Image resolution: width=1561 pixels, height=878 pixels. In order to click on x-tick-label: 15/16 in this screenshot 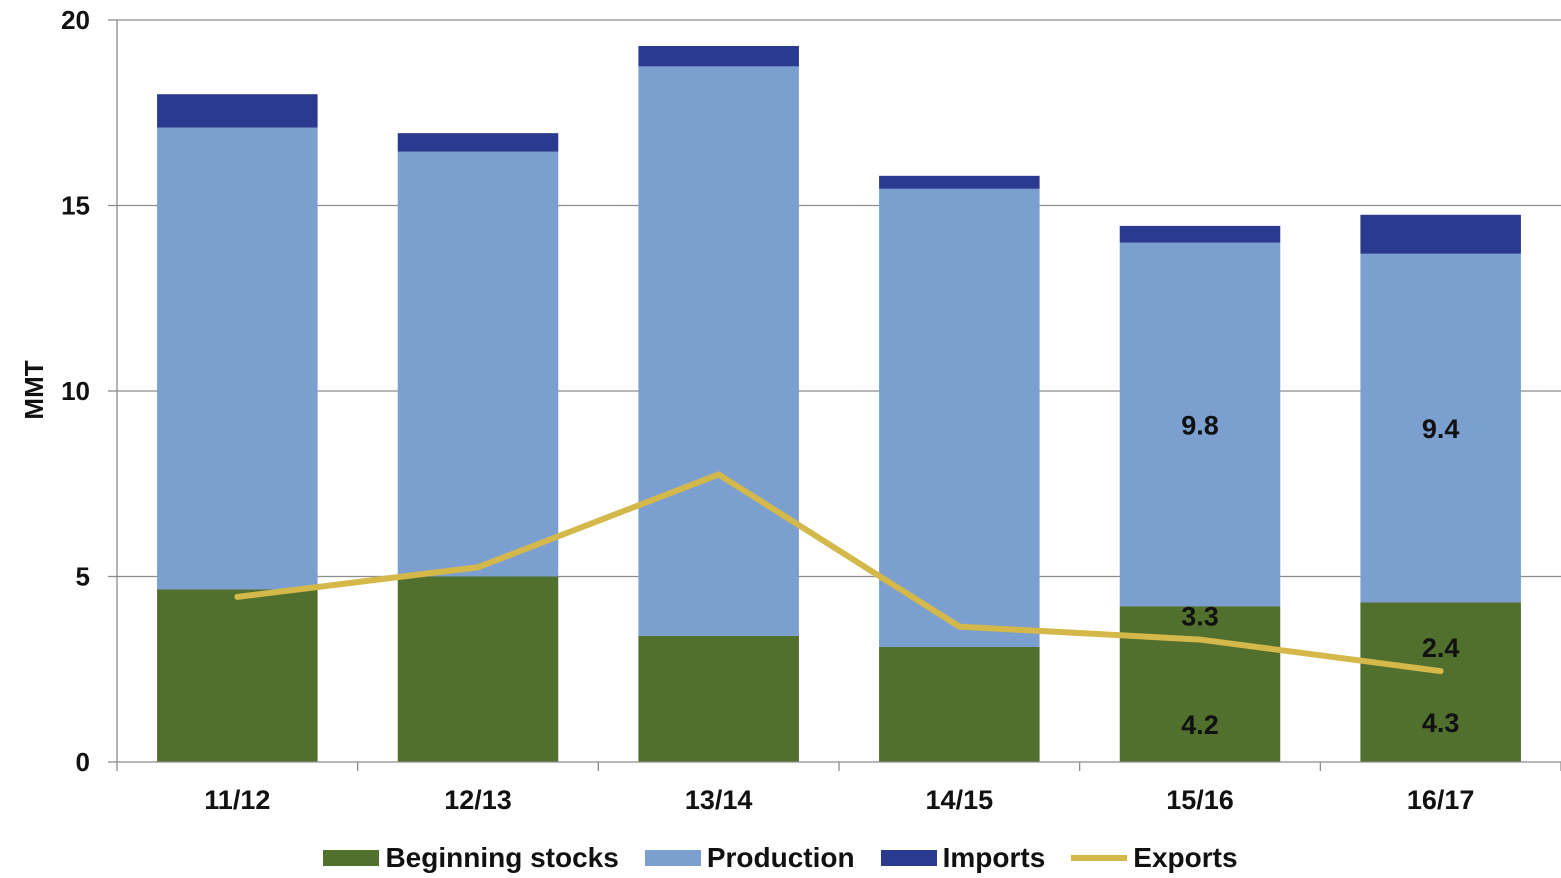, I will do `click(1200, 800)`.